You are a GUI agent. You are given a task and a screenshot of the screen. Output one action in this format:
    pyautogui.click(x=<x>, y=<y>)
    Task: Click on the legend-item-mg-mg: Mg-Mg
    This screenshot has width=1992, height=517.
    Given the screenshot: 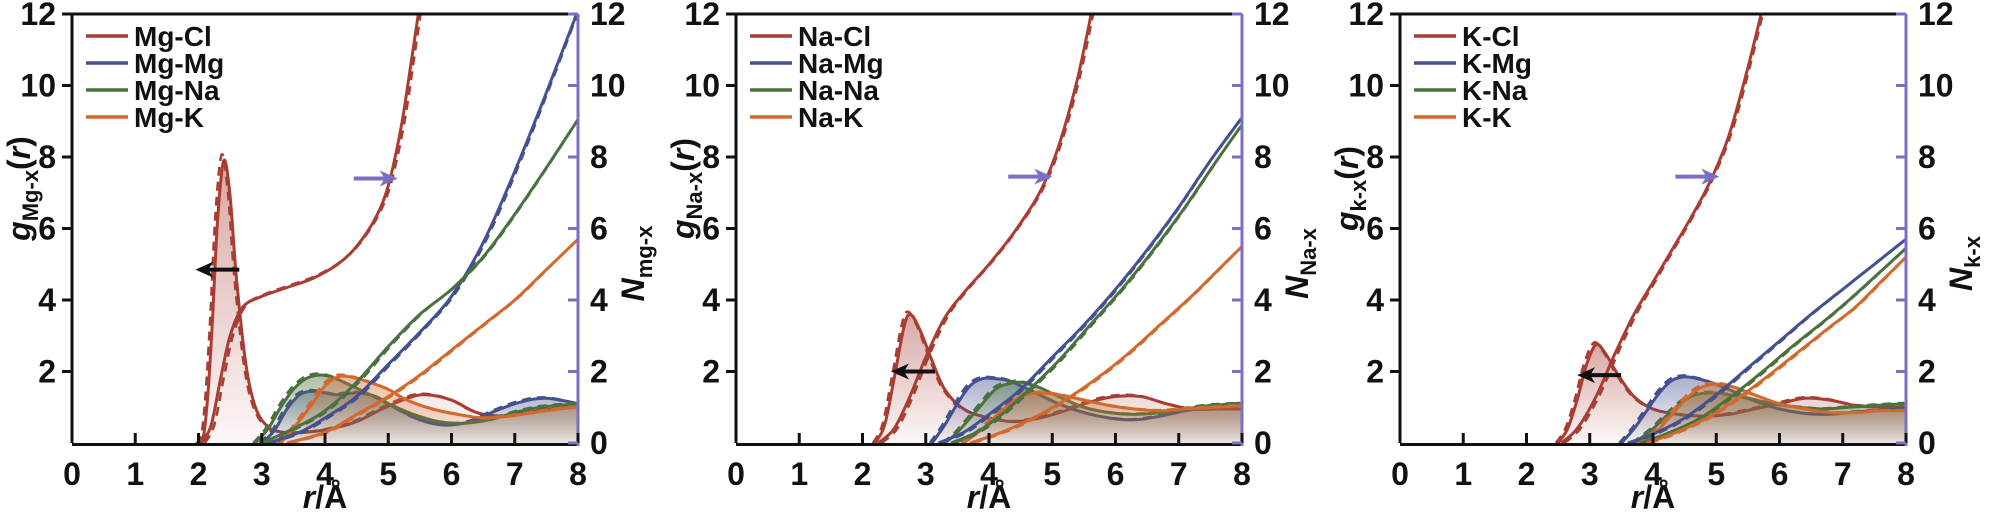 What is the action you would take?
    pyautogui.click(x=155, y=63)
    